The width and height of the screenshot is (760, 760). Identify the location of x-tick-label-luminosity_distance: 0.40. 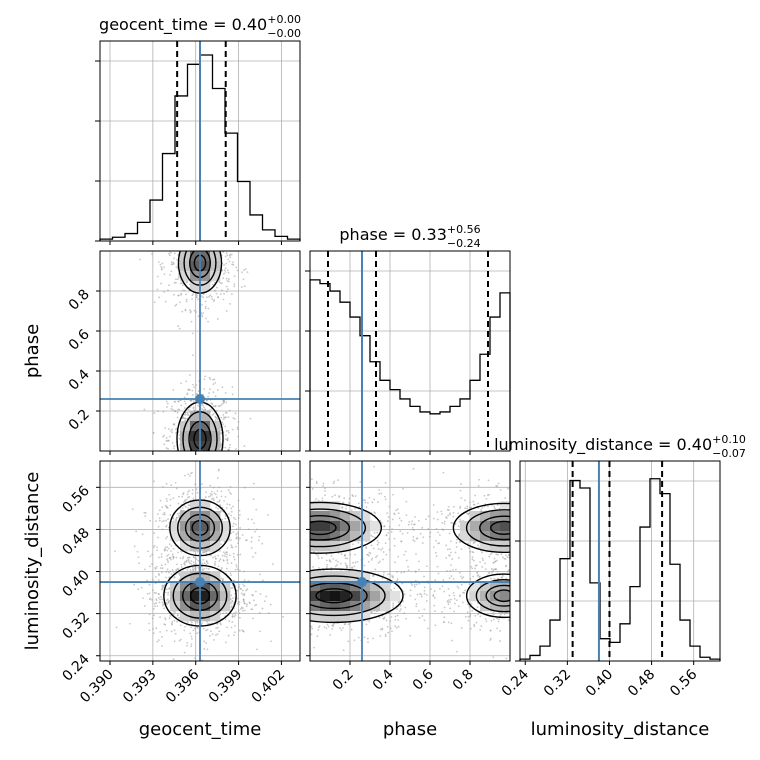
(599, 683).